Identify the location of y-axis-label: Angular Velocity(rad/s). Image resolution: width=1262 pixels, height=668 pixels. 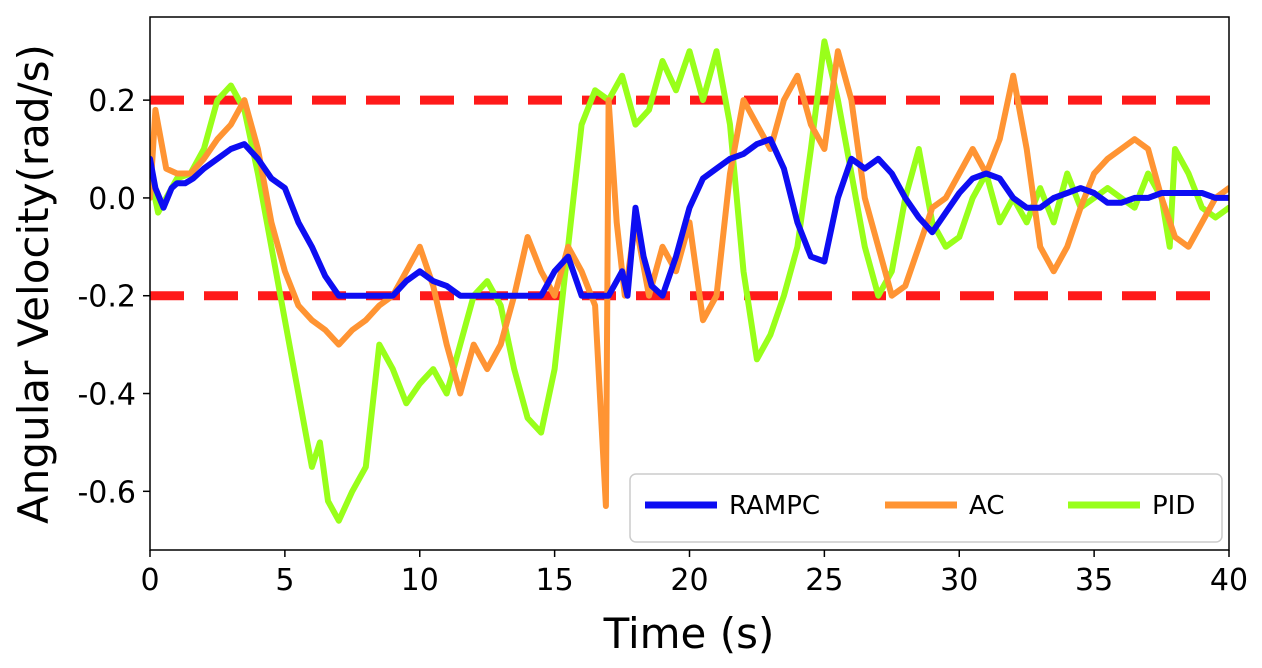
(33, 284).